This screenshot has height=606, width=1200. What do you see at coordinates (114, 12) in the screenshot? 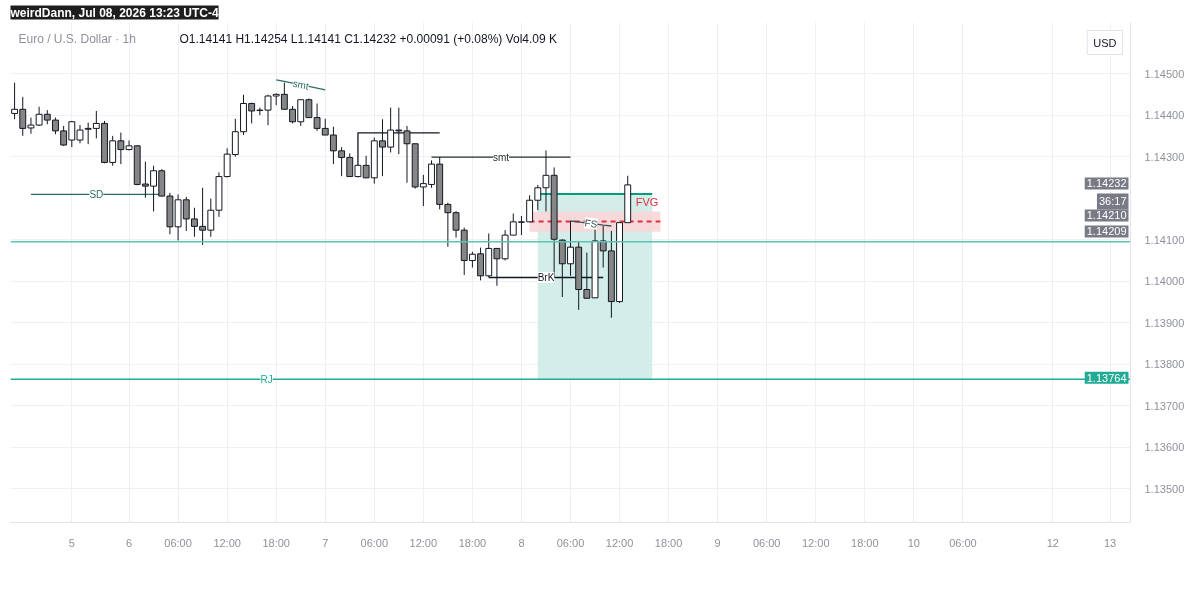
I see `text: weirdDann, Jul 08, 2026 13:23 UTC-4` at bounding box center [114, 12].